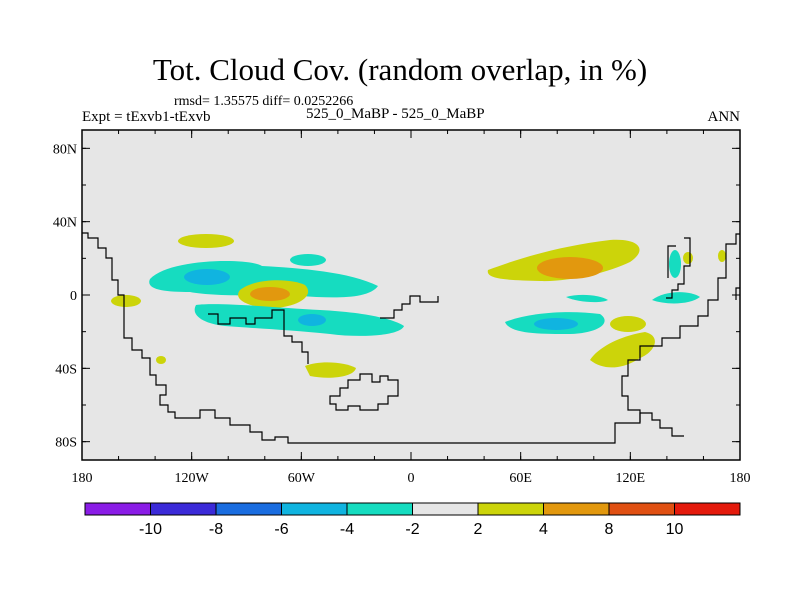 The width and height of the screenshot is (800, 600). Describe the element at coordinates (395, 114) in the screenshot. I see `case-label: 525_0_MaBP - 525_0_MaBP` at that location.